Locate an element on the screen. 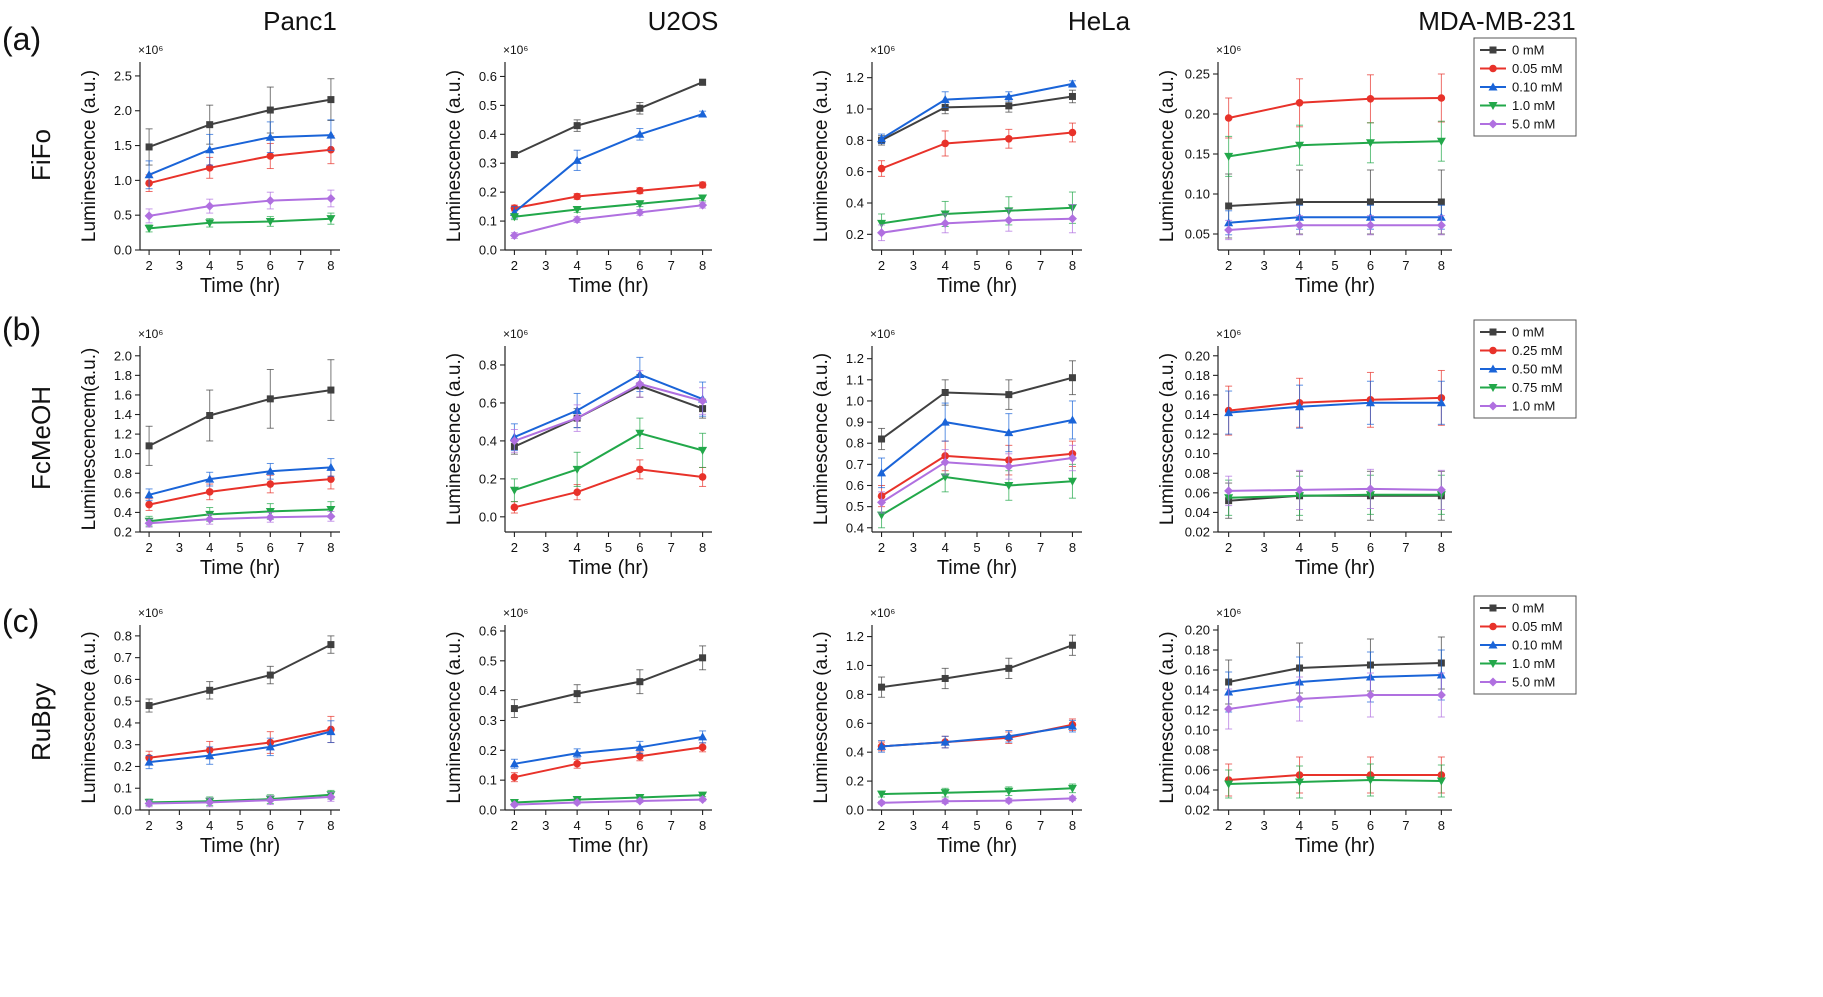 This screenshot has height=997, width=1823. y-tick-label: 0.15 is located at coordinates (1197, 154).